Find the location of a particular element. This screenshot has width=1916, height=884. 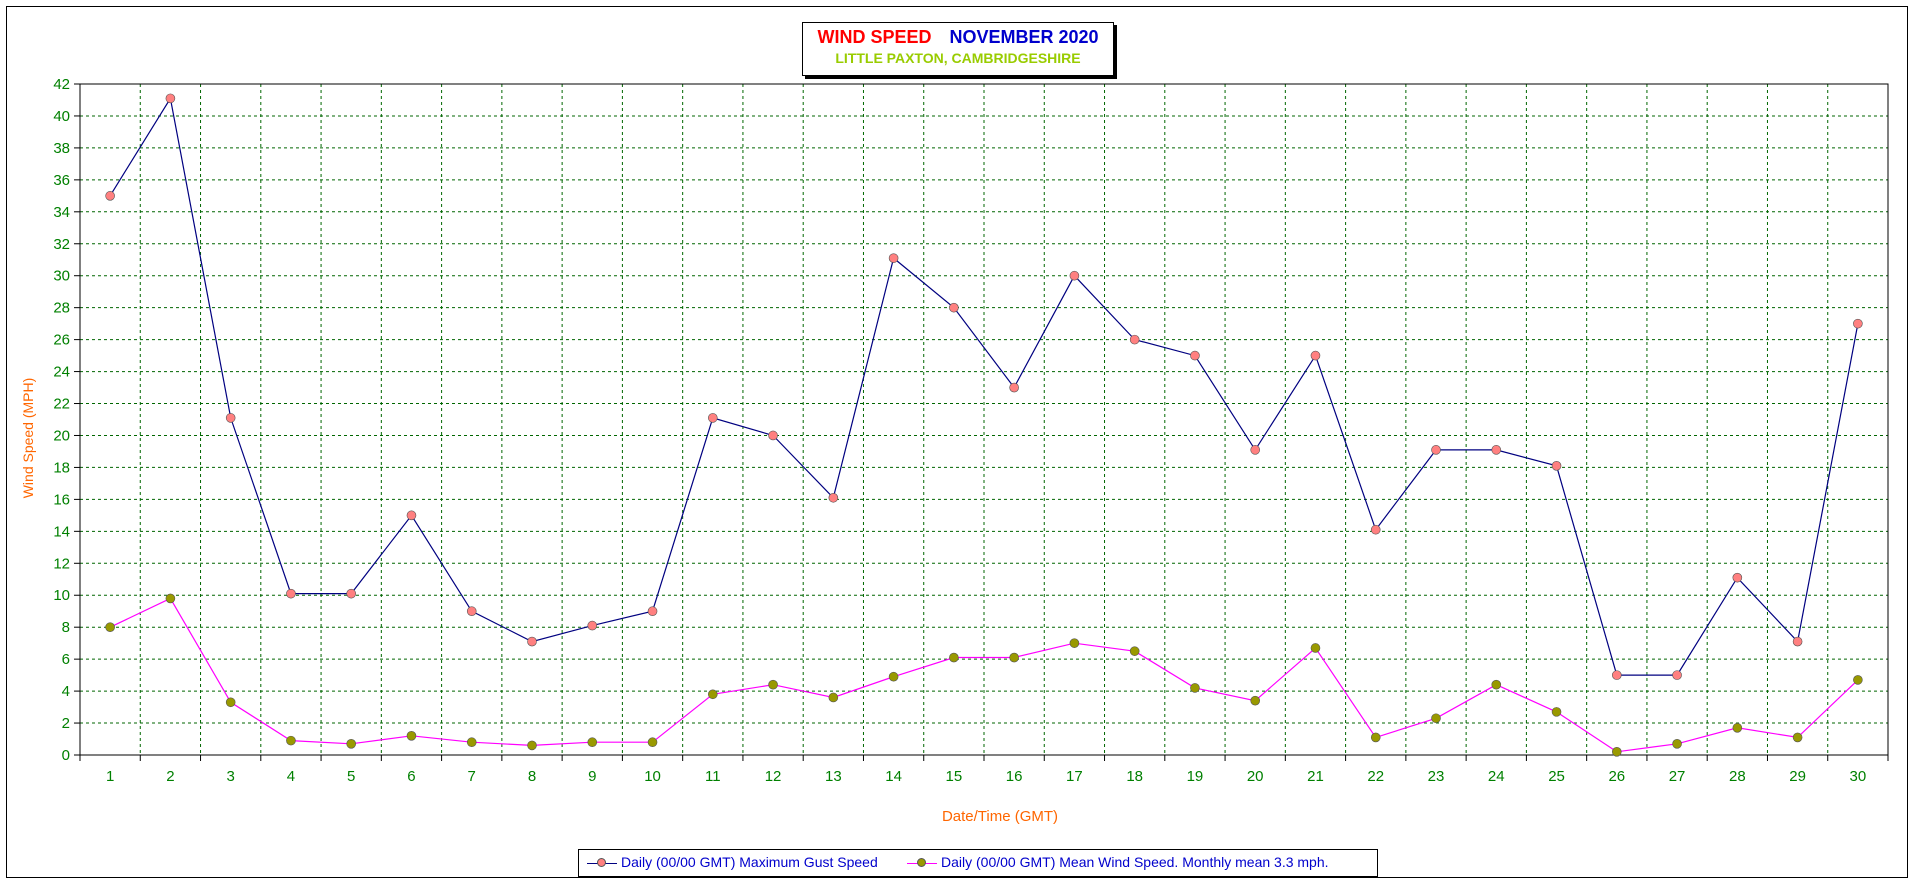

x-tick-label: 18 is located at coordinates (1134, 776).